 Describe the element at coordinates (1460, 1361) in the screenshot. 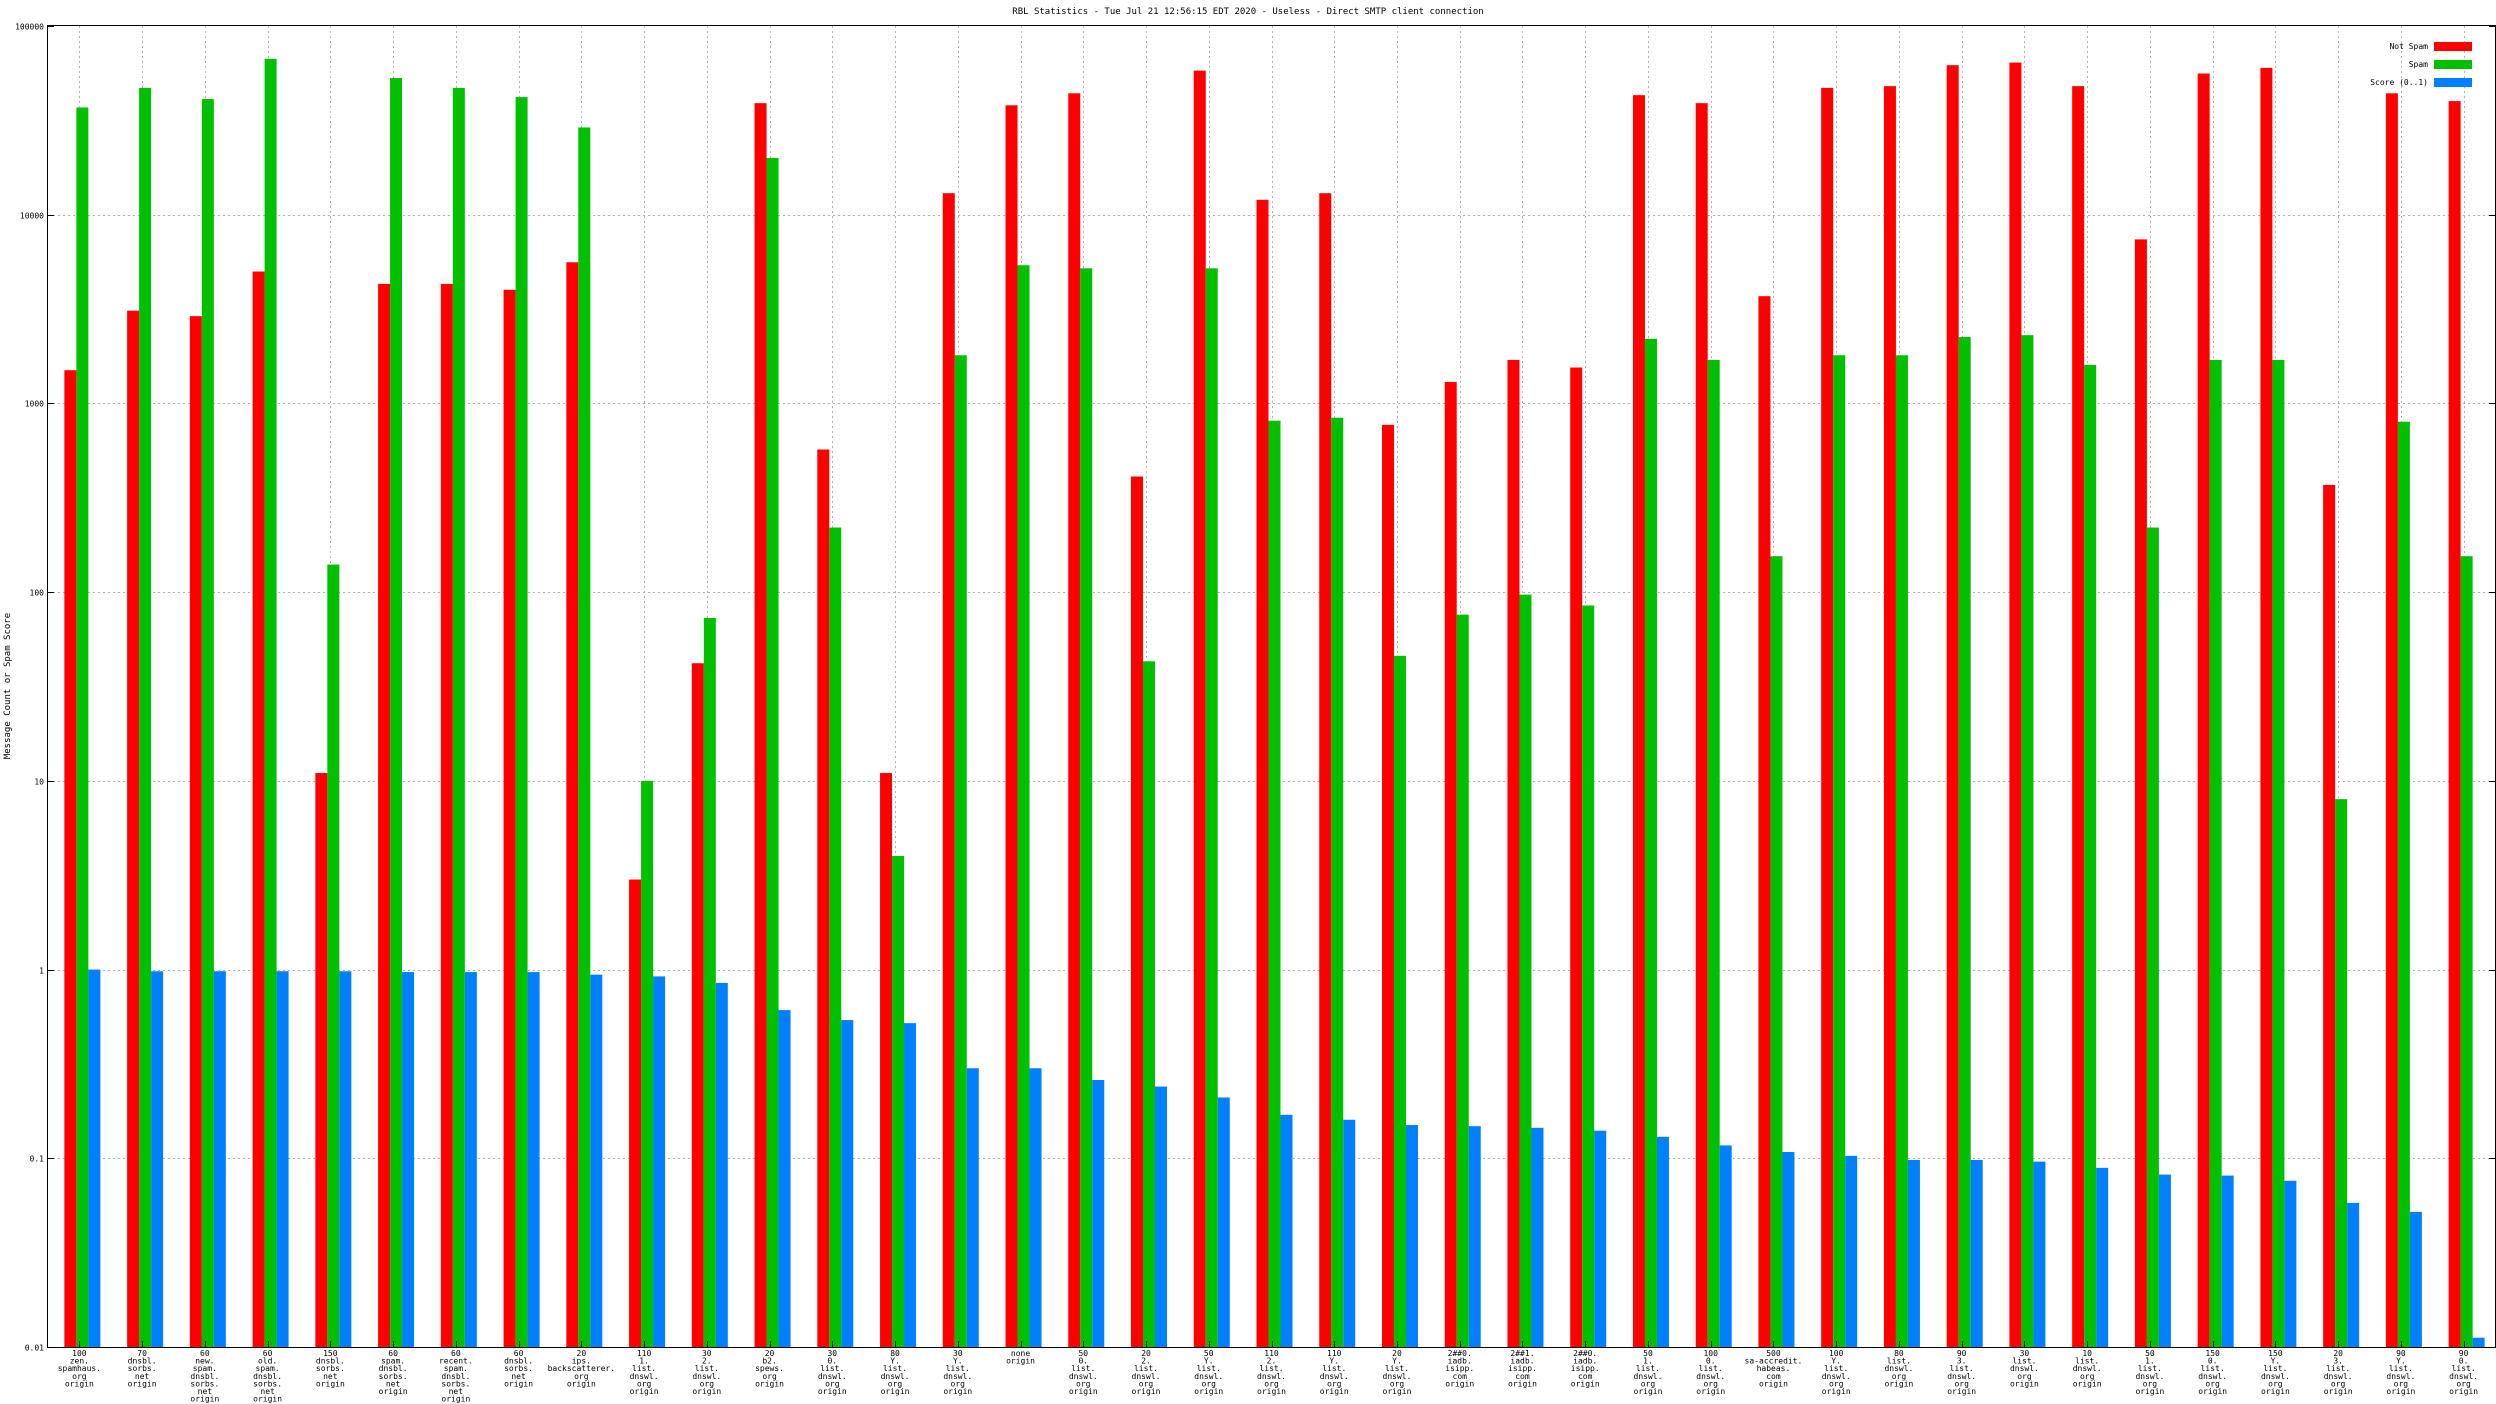

I see `x-tick-label-line: iadb.` at that location.